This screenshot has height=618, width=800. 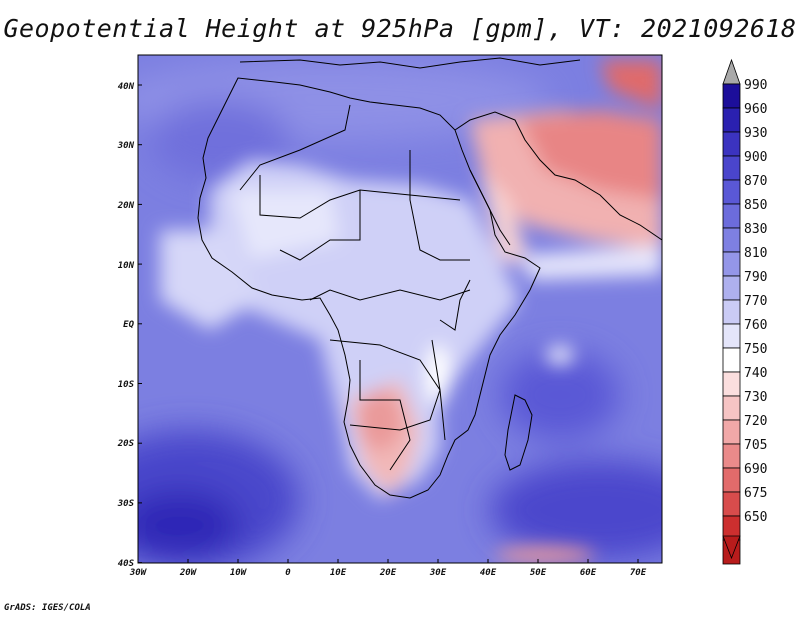 What do you see at coordinates (731, 547) in the screenshot?
I see `colorbar-under-triangle` at bounding box center [731, 547].